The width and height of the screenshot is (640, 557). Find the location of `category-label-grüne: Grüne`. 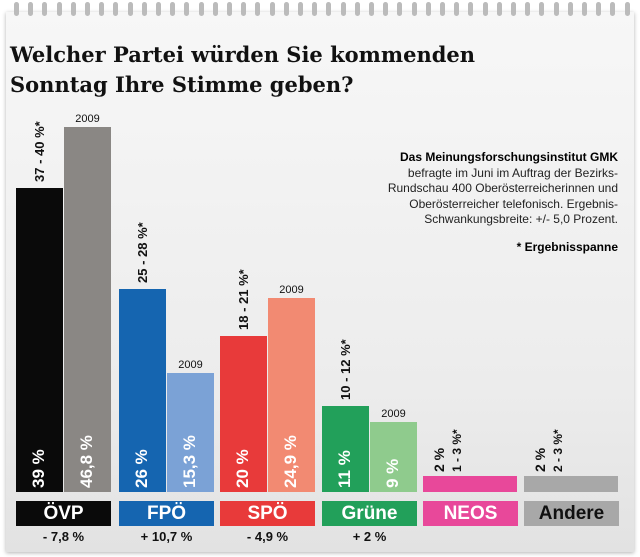

category-label-grüne: Grüne is located at coordinates (369, 513).